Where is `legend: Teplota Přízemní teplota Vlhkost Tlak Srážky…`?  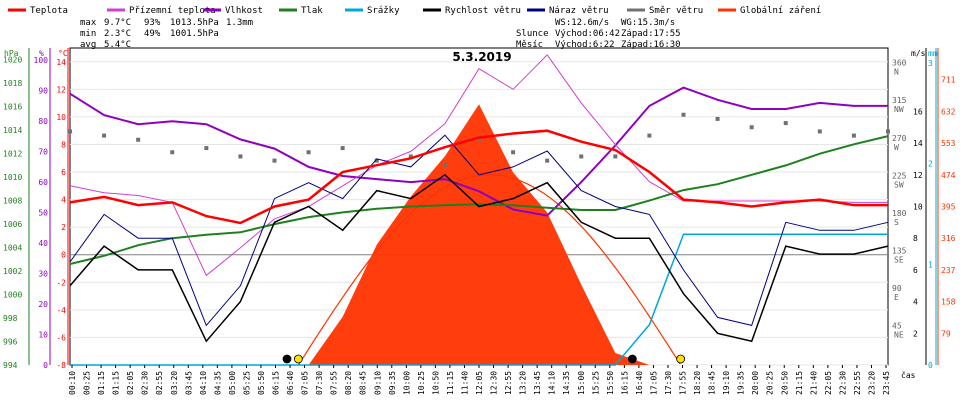 legend: Teplota Přízemní teplota Vlhkost Tlak Srážky… is located at coordinates (414, 11).